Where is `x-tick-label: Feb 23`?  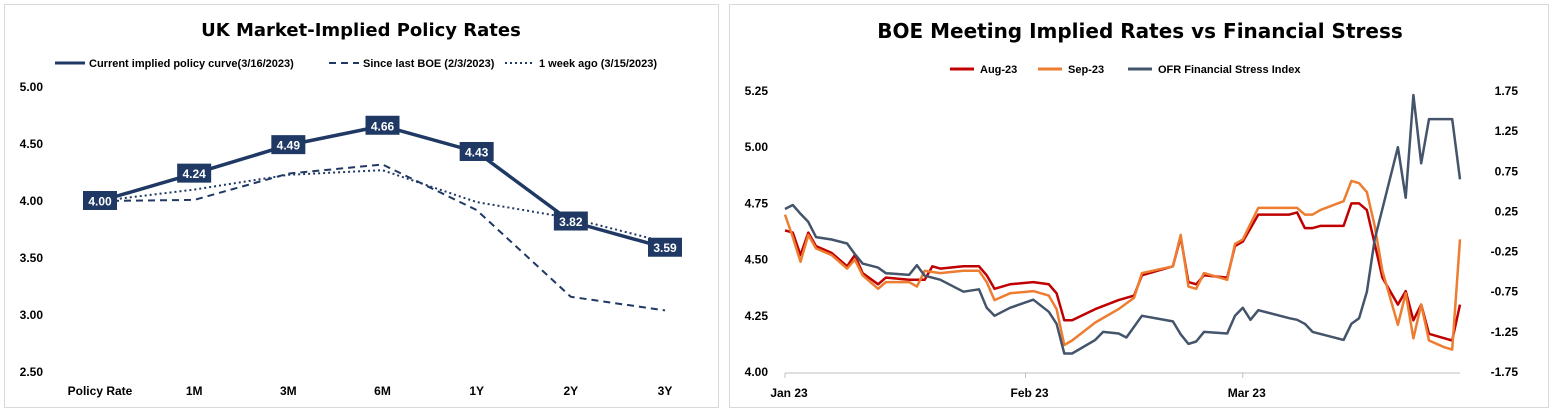
x-tick-label: Feb 23 is located at coordinates (1030, 393).